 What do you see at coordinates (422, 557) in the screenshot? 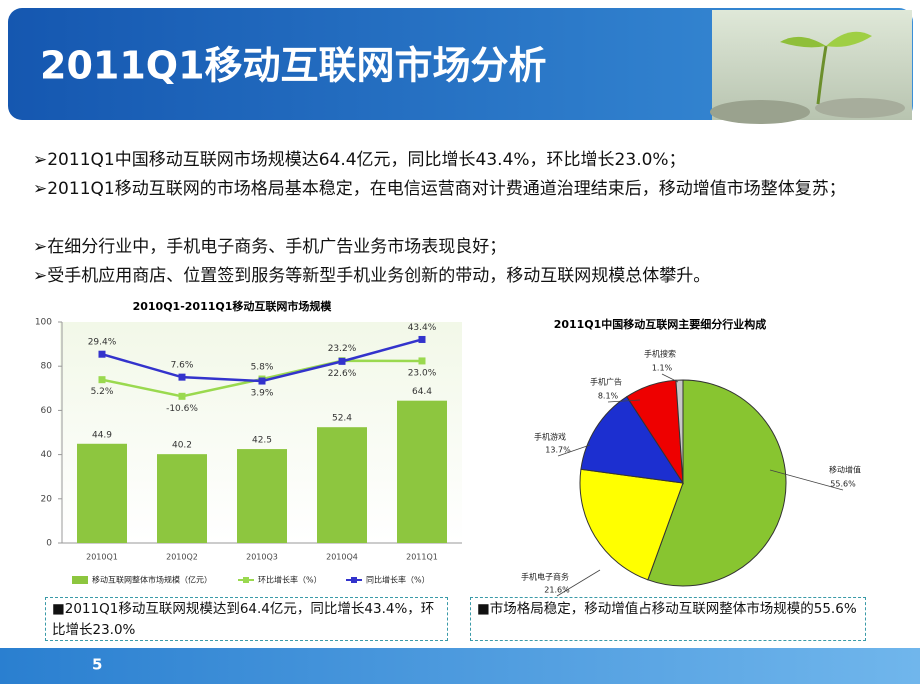
I see `x-tick-label: 2011Q1` at bounding box center [422, 557].